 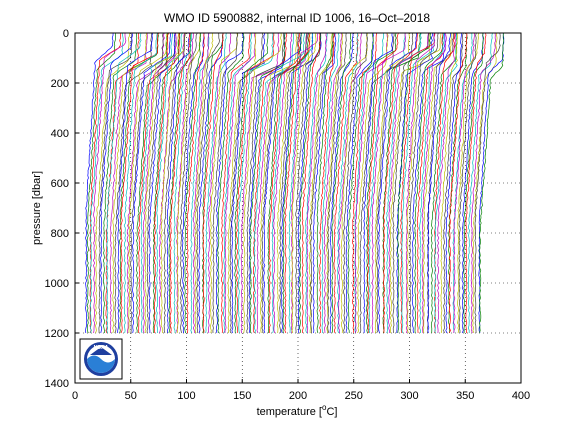 I want to click on y-tick-label: 200, so click(x=60, y=84).